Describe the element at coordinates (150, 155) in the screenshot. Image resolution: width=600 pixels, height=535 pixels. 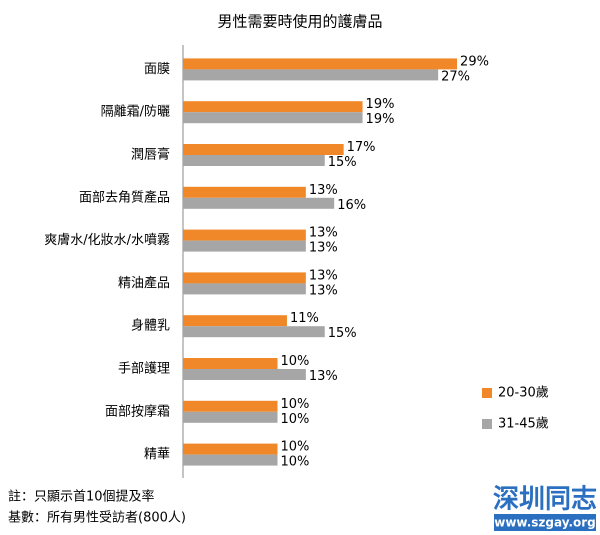
I see `y-tick-label: 潤唇膏` at that location.